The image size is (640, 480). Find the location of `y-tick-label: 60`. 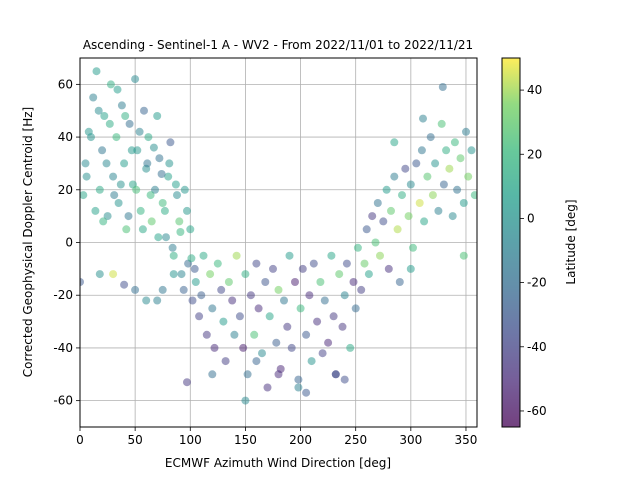

y-tick-label: 60 is located at coordinates (65, 84).